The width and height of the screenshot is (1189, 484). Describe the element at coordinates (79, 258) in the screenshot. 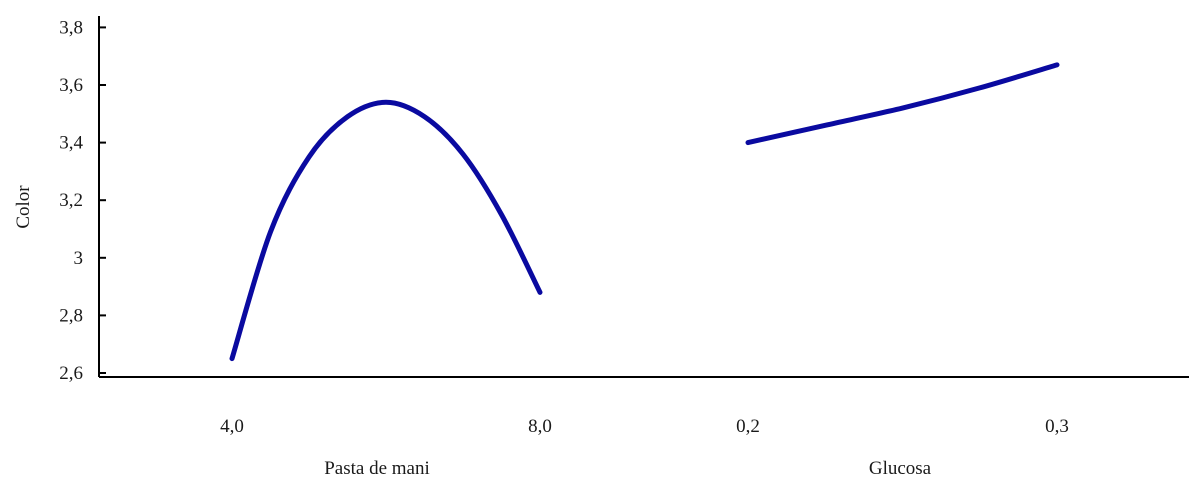

I see `y-tick-label: 3` at that location.